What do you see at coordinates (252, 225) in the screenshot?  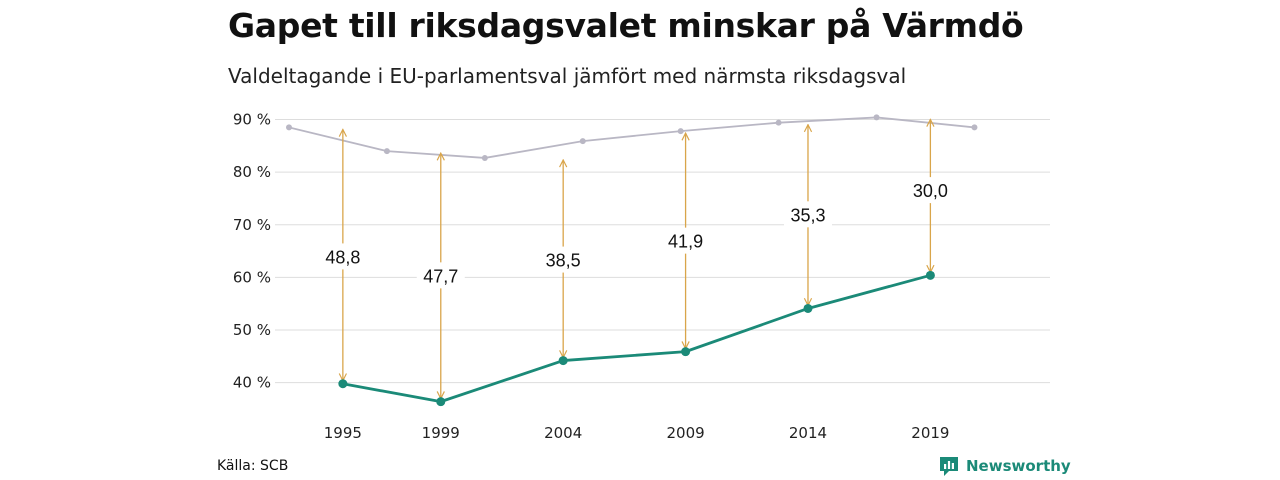 I see `y-tick-label: 70 %` at bounding box center [252, 225].